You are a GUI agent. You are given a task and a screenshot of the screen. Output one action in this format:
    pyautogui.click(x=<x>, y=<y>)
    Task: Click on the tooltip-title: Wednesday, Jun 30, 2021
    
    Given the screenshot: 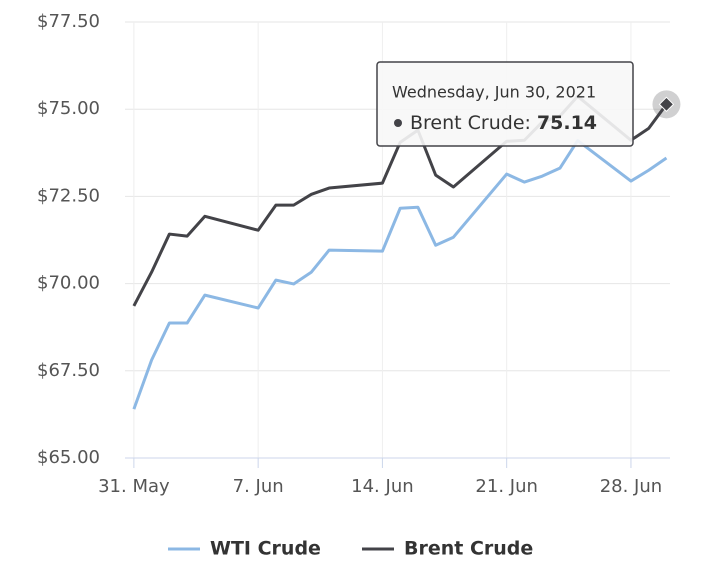 What is the action you would take?
    pyautogui.click(x=494, y=92)
    